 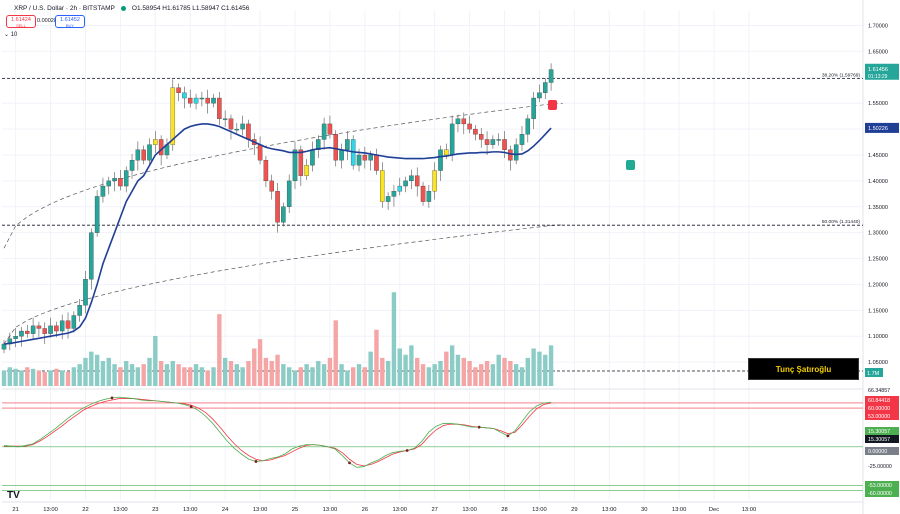 I want to click on osc-axis-value: -60.00000, so click(x=880, y=494).